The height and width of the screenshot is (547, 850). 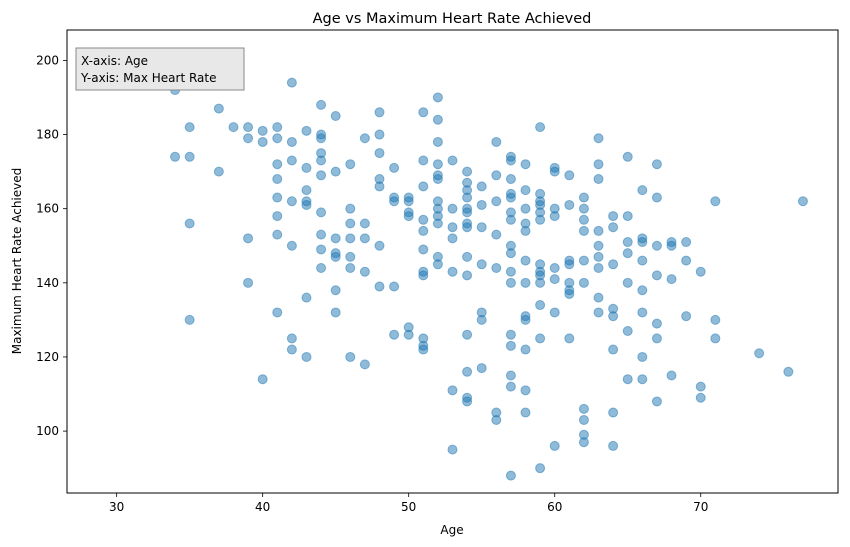 I want to click on y-axis-label: Maximum Heart Rate Achieved, so click(x=17, y=261).